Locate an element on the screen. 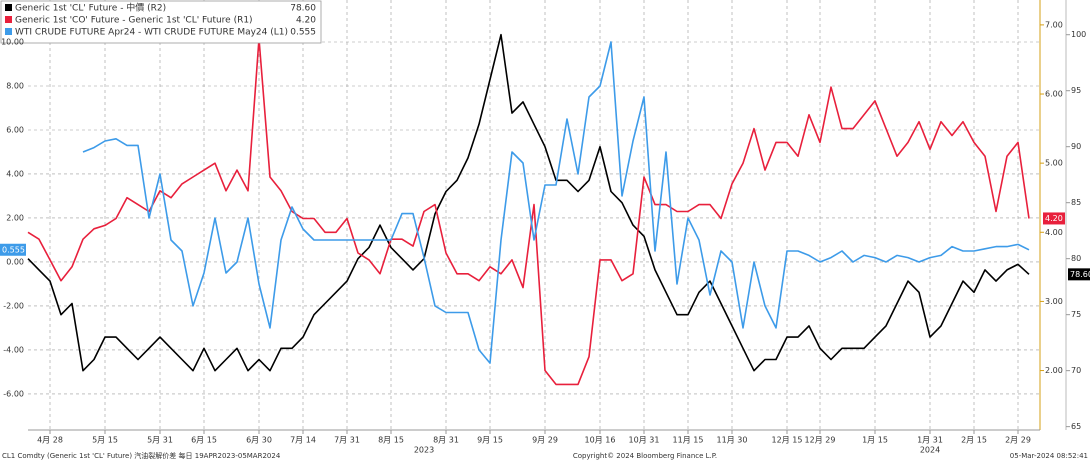 The height and width of the screenshot is (463, 1090). x-tick-label: 9月 15 is located at coordinates (490, 440).